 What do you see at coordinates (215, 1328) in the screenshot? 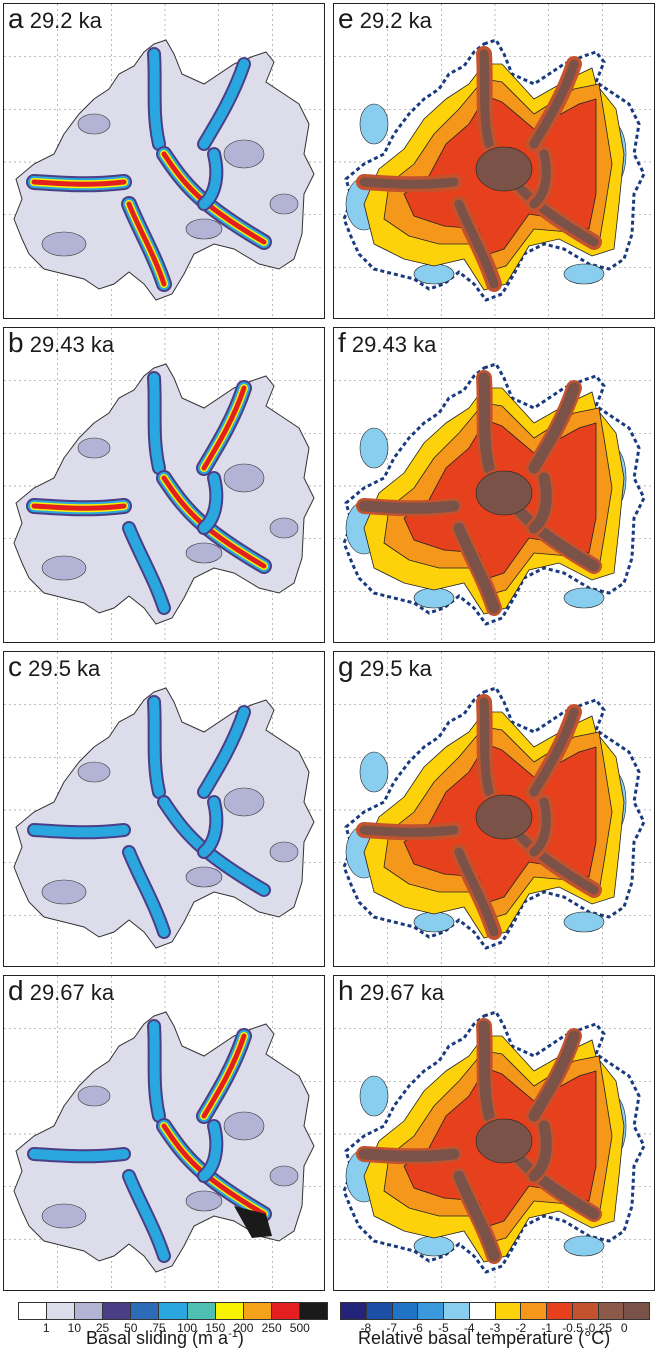
I see `colorbar-tick-label: 150` at bounding box center [215, 1328].